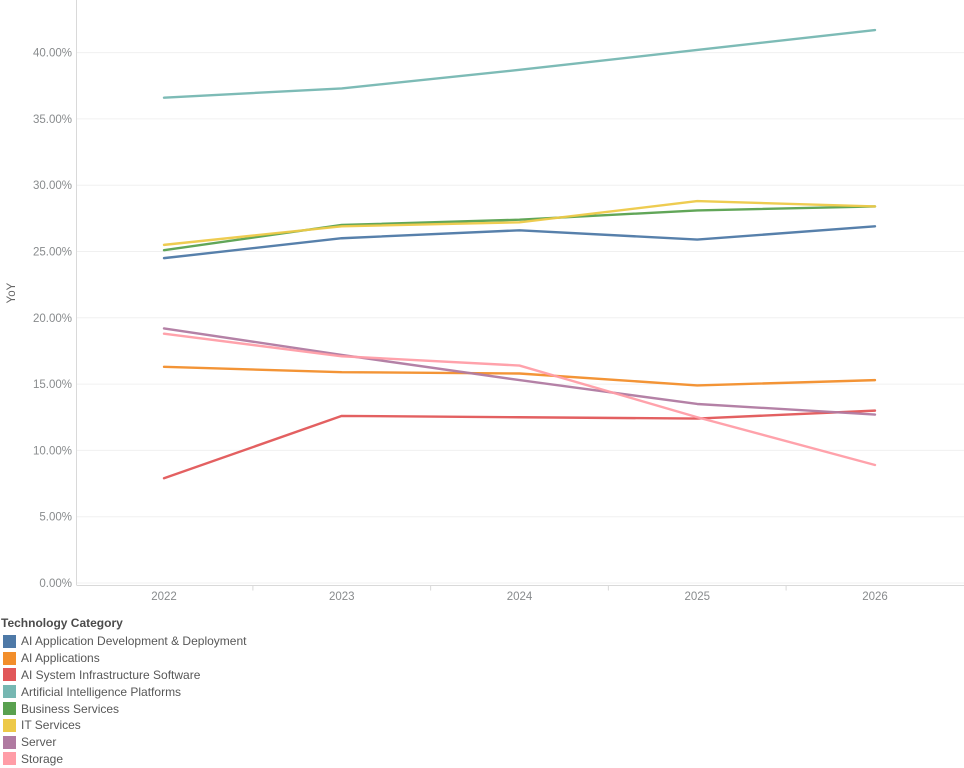 Image resolution: width=964 pixels, height=768 pixels. What do you see at coordinates (519, 444) in the screenshot?
I see `line-ai-system-infrastructure-software` at bounding box center [519, 444].